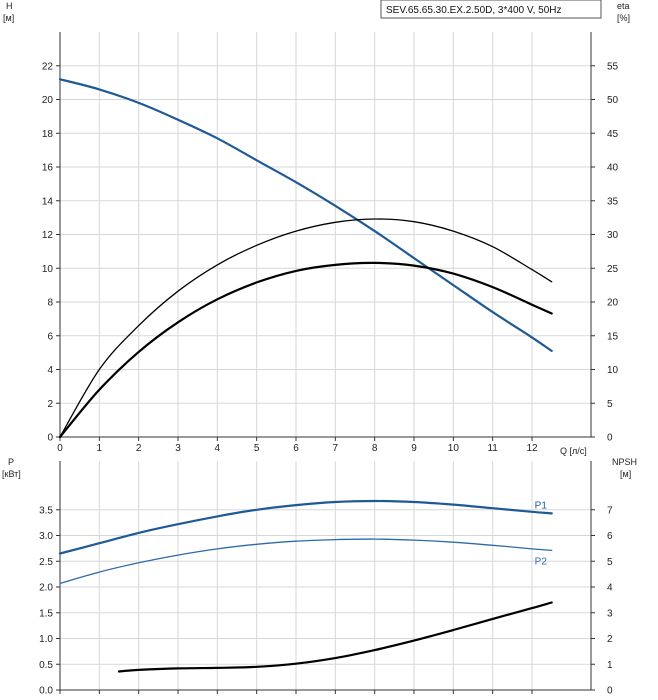 Image resolution: width=658 pixels, height=700 pixels. What do you see at coordinates (623, 18) in the screenshot?
I see `top-right-axis-unit: [%]` at bounding box center [623, 18].